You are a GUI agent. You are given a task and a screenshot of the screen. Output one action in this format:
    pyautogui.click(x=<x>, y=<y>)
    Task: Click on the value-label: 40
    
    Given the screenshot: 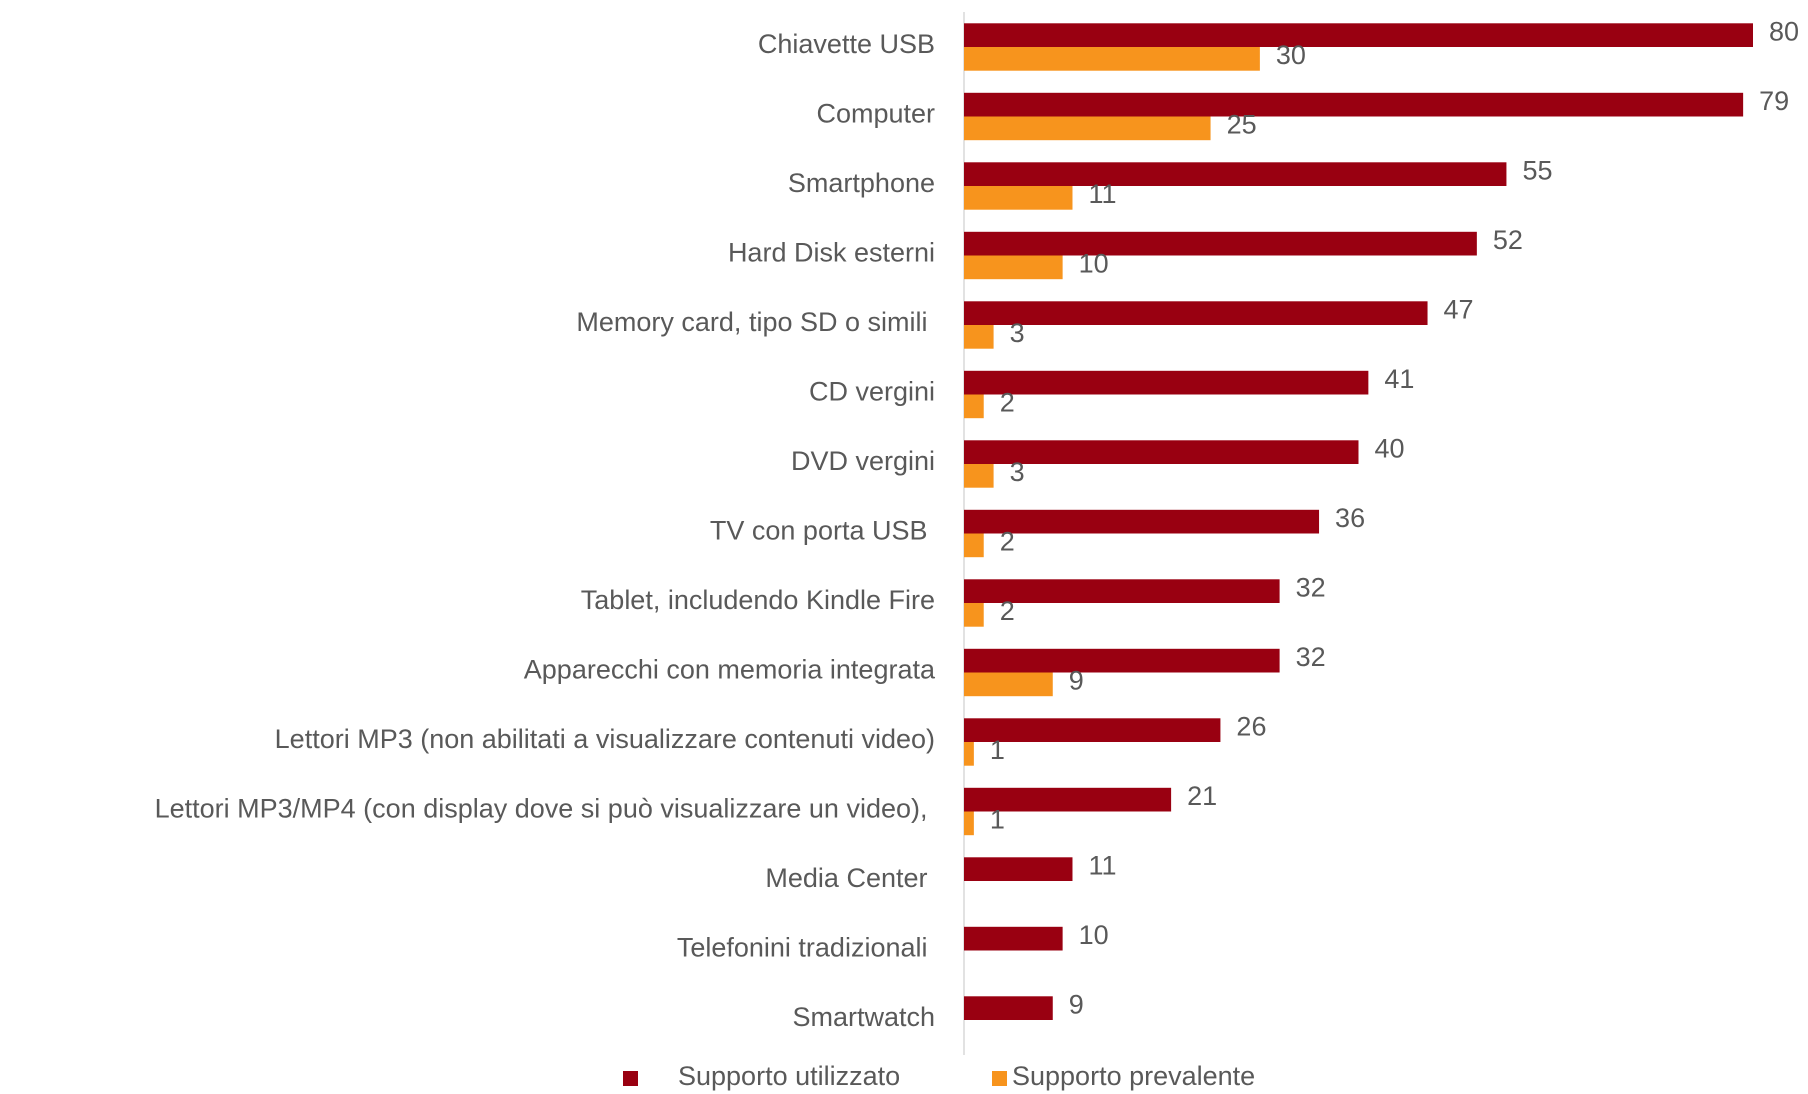 What is the action you would take?
    pyautogui.click(x=1390, y=448)
    